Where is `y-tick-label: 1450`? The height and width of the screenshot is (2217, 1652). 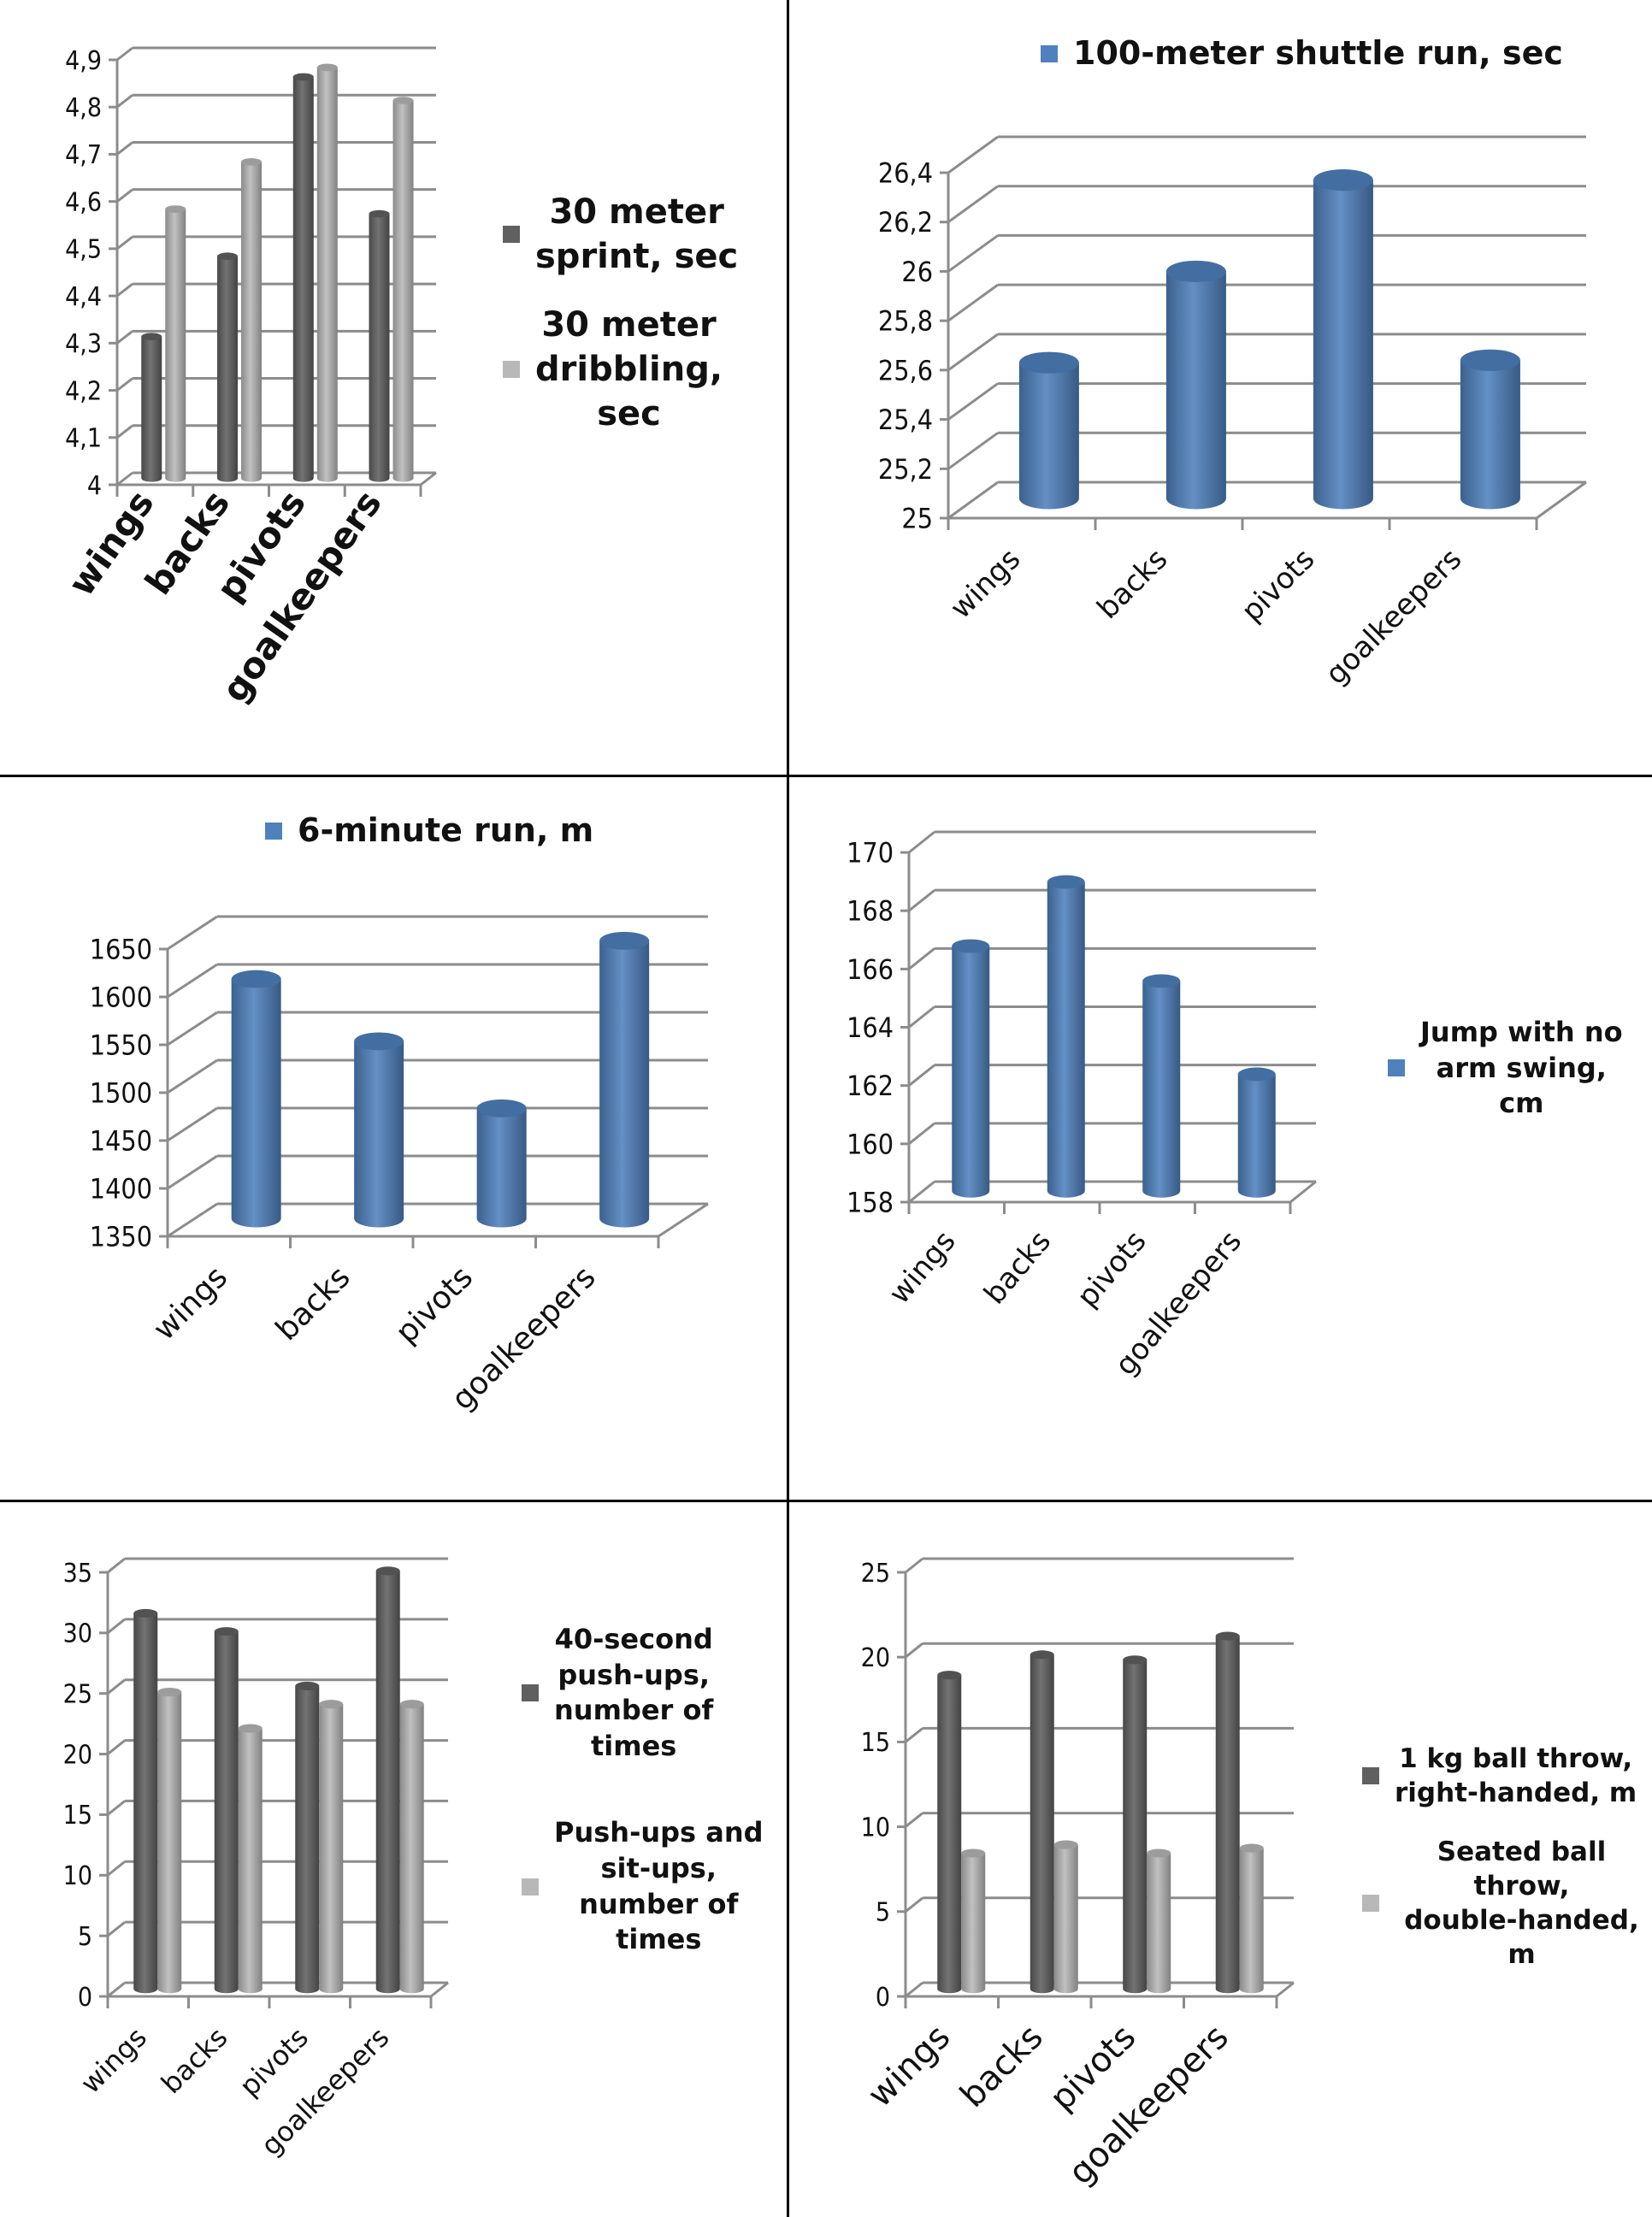 y-tick-label: 1450 is located at coordinates (121, 1141).